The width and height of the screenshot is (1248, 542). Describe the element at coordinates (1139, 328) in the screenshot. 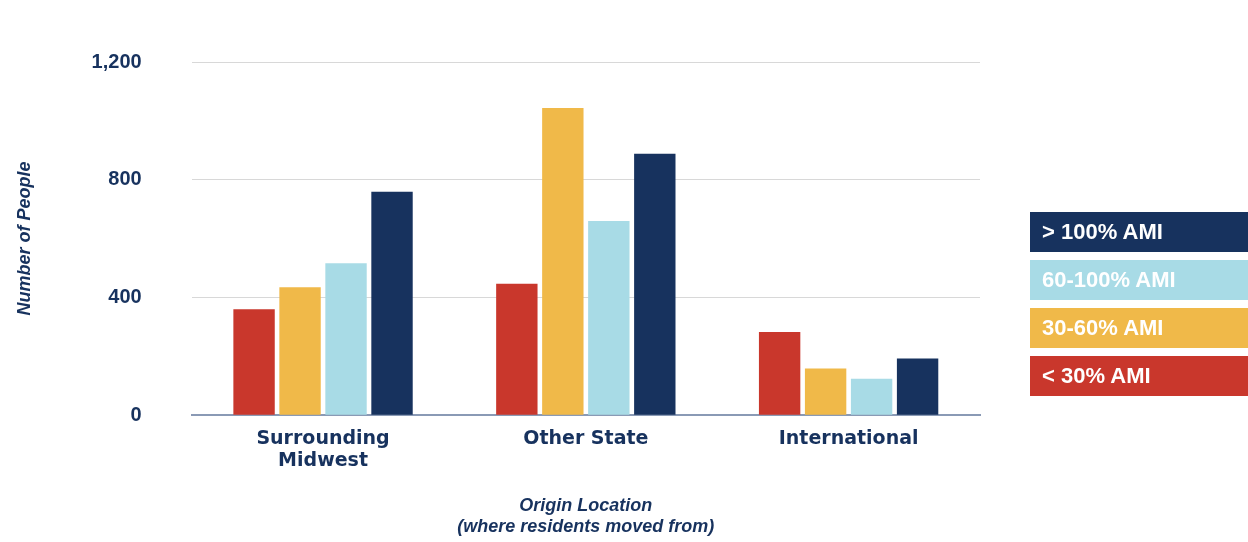

I see `text: 30-60% AMI` at that location.